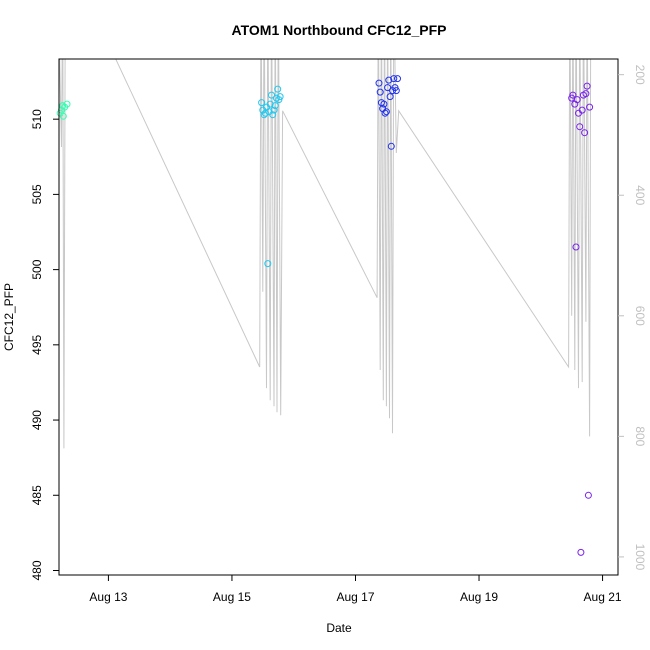  Describe the element at coordinates (640, 436) in the screenshot. I see `y2-tick-label: 800` at that location.